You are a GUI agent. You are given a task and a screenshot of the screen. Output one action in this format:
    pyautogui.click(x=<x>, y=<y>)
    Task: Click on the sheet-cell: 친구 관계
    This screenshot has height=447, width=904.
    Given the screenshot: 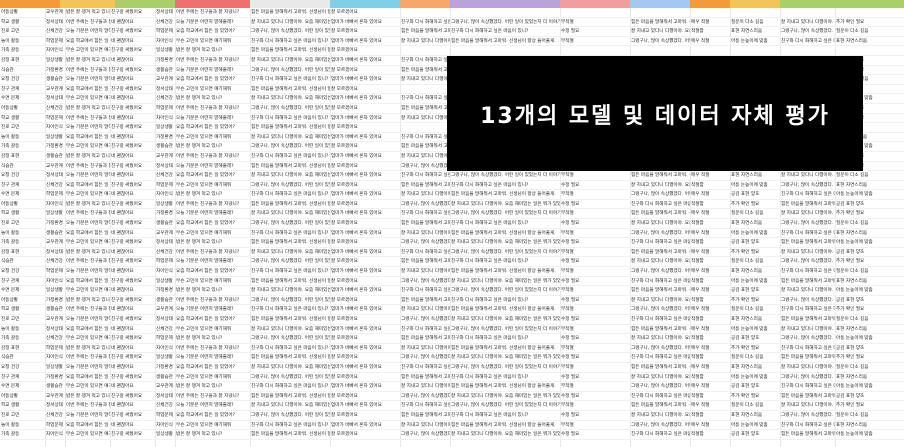 What is the action you would take?
    pyautogui.click(x=22, y=186)
    